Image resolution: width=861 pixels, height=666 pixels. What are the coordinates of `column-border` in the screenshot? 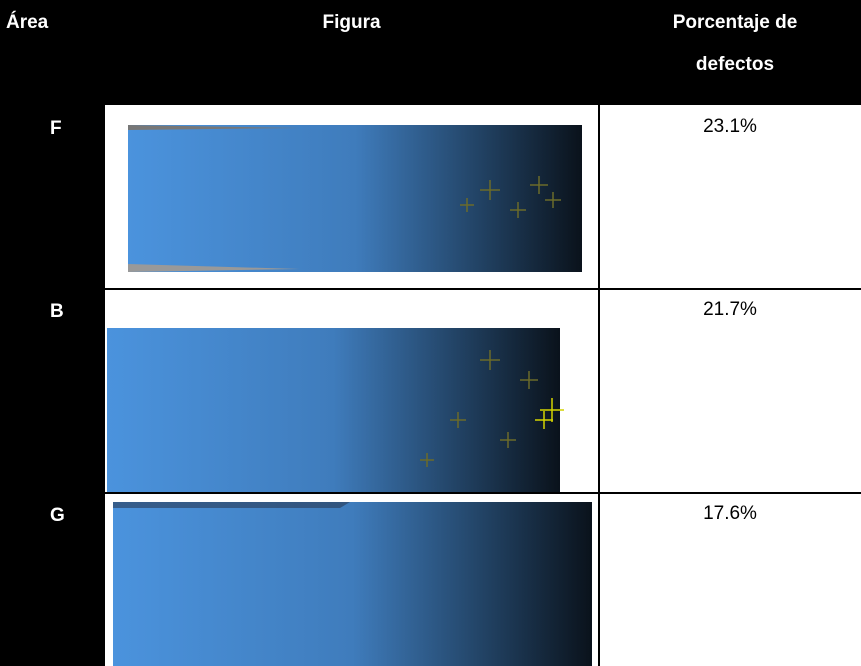 It's located at (599, 385).